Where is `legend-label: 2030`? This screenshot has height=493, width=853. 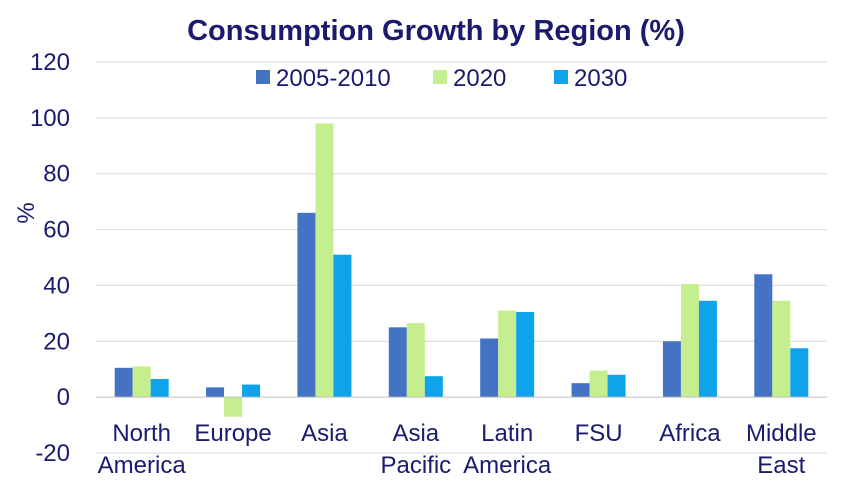
legend-label: 2030 is located at coordinates (600, 78).